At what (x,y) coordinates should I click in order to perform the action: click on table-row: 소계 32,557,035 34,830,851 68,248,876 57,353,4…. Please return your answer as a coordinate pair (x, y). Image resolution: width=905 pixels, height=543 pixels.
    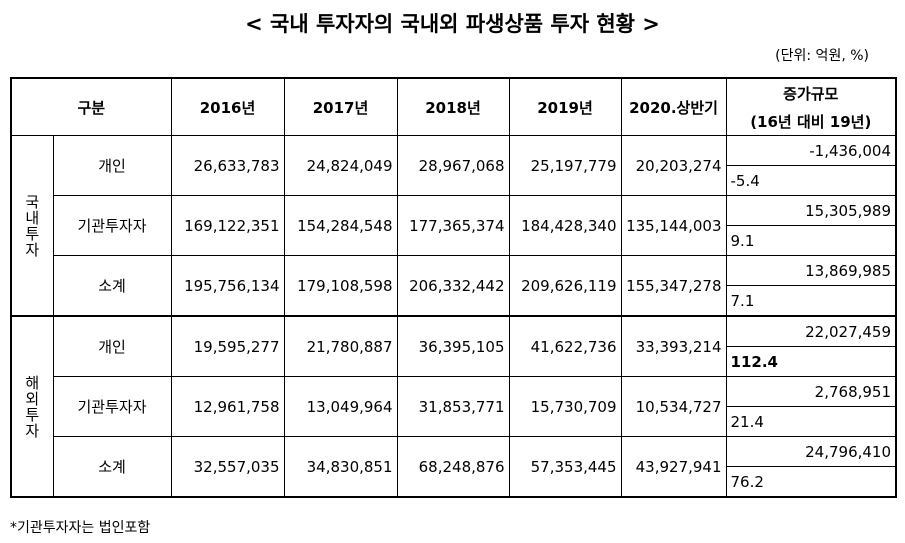
    Looking at the image, I should click on (454, 467).